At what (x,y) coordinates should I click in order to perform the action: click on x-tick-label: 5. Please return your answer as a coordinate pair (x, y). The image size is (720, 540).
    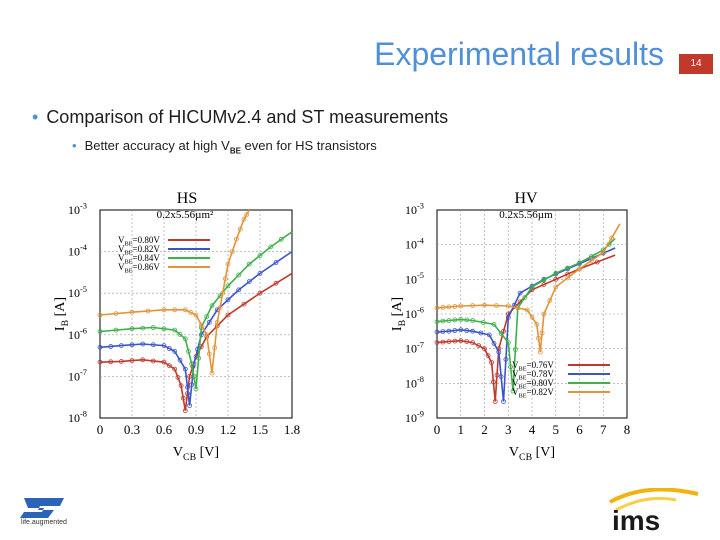
    Looking at the image, I should click on (556, 429).